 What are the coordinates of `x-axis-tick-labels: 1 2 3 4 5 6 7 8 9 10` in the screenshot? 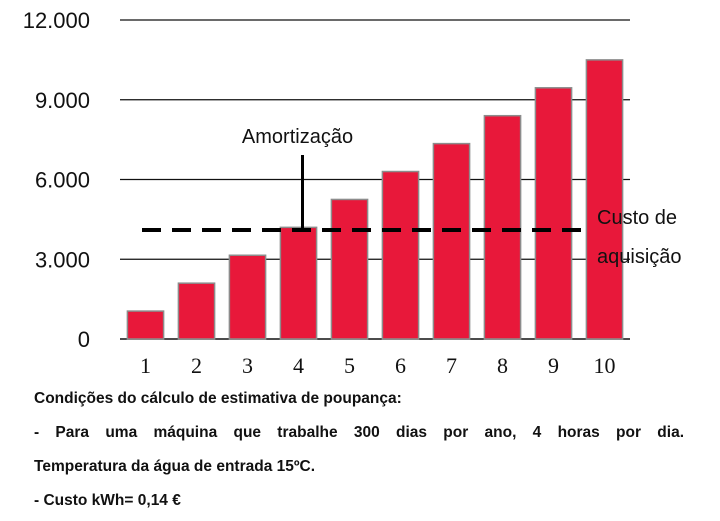 It's located at (378, 365).